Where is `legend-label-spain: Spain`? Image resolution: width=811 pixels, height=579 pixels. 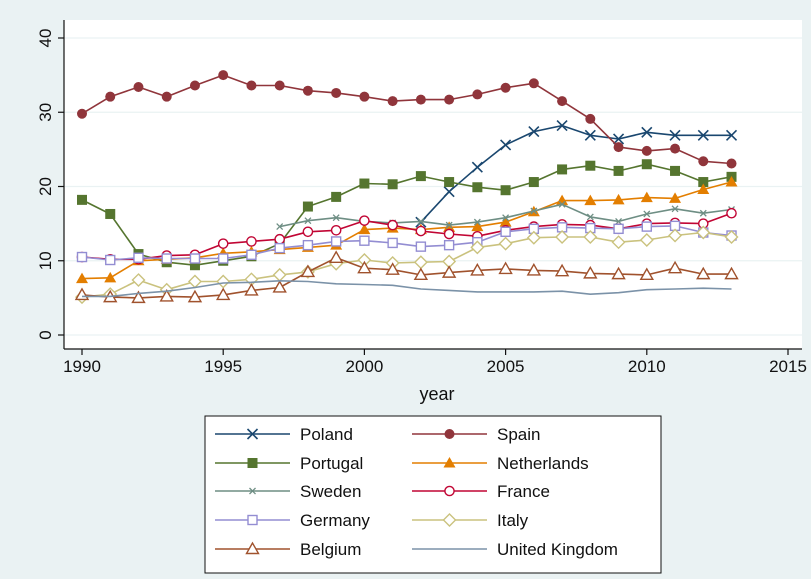 legend-label-spain: Spain is located at coordinates (518, 434).